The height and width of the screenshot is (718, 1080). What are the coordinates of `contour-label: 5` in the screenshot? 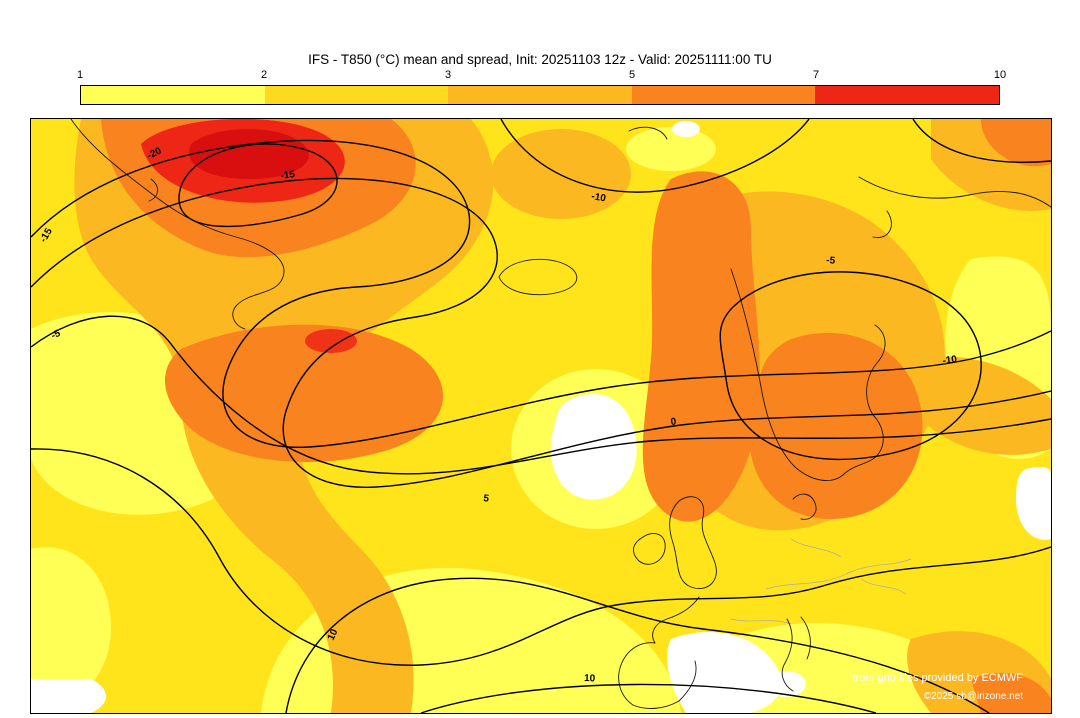 It's located at (486, 499).